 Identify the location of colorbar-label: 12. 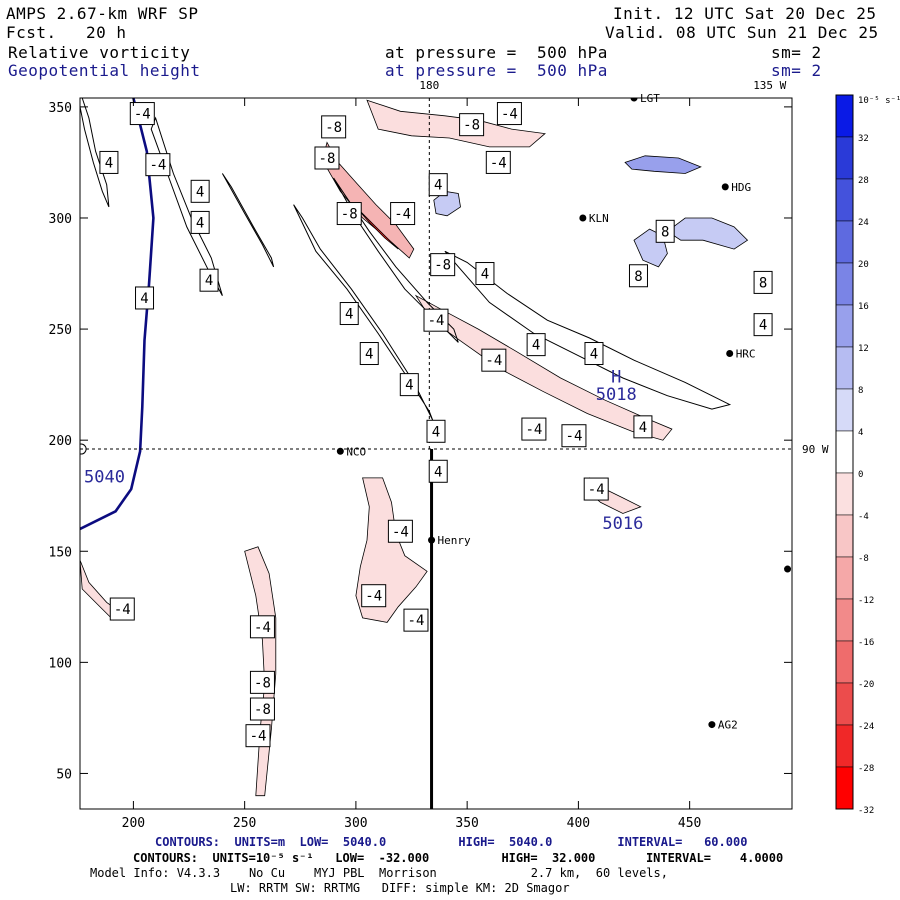
(863, 349).